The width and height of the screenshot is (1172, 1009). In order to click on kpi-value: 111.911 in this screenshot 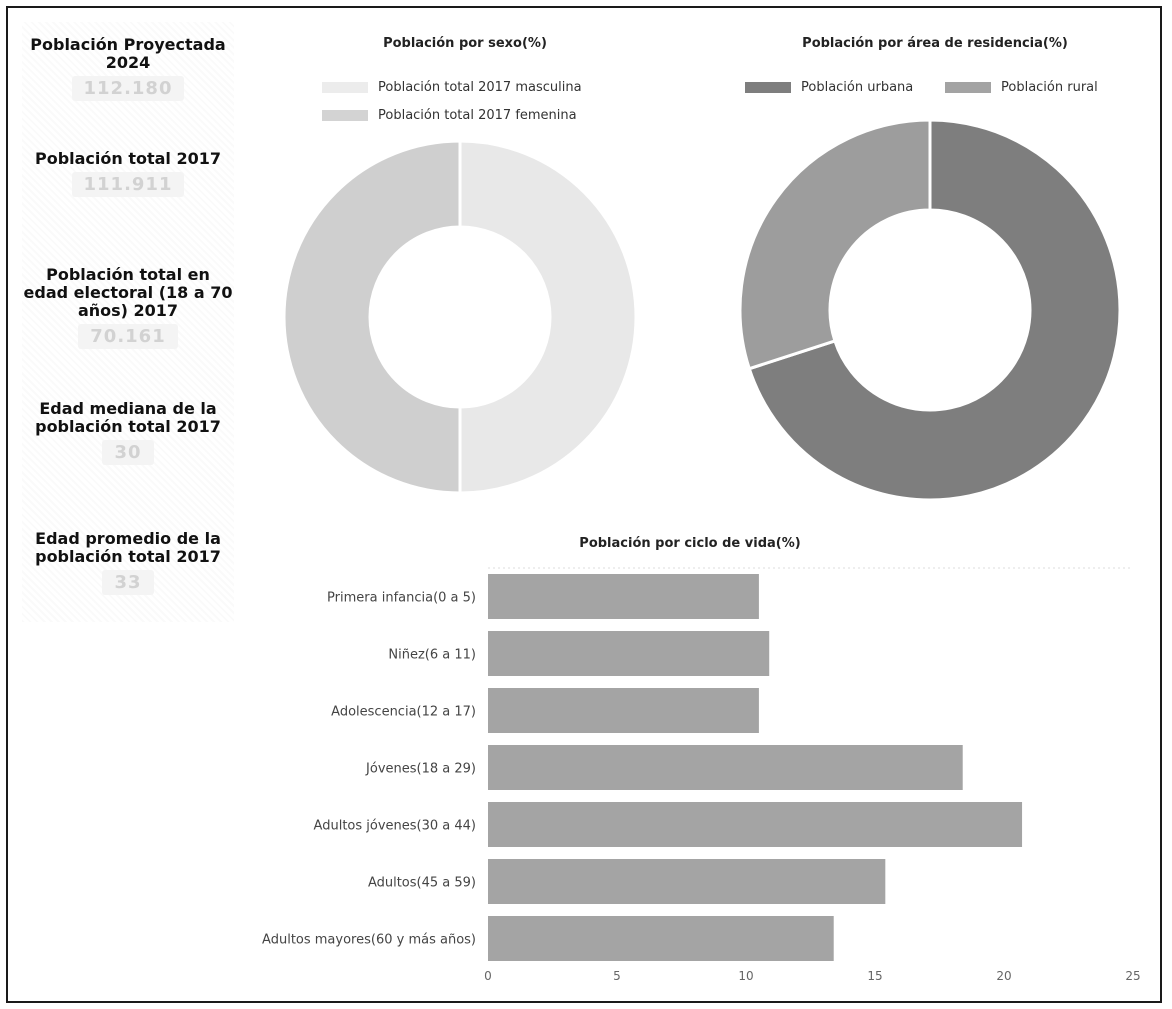, I will do `click(128, 184)`.